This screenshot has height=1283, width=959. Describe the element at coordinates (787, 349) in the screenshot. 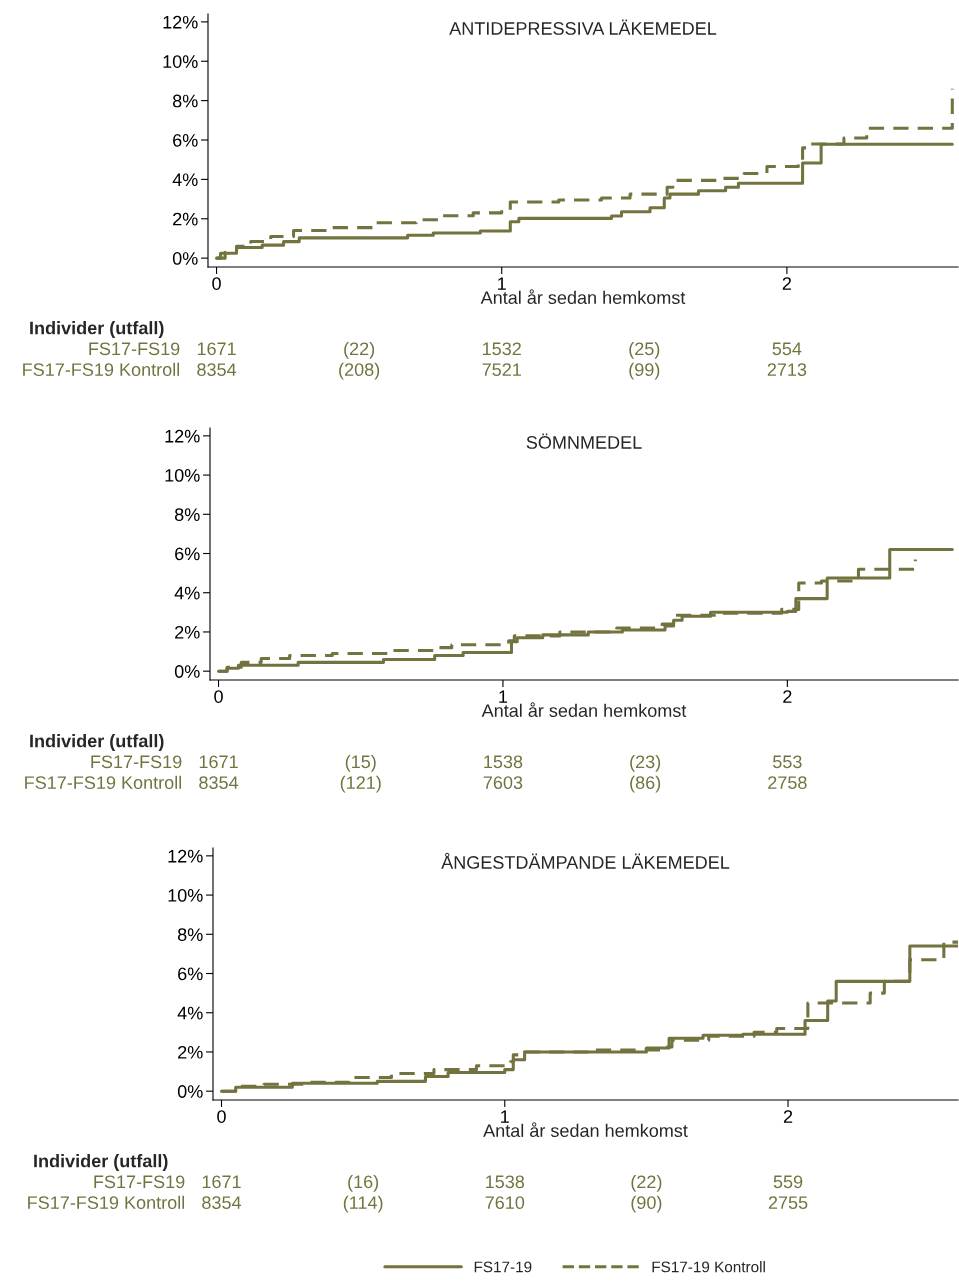

I see `text: 554` at that location.